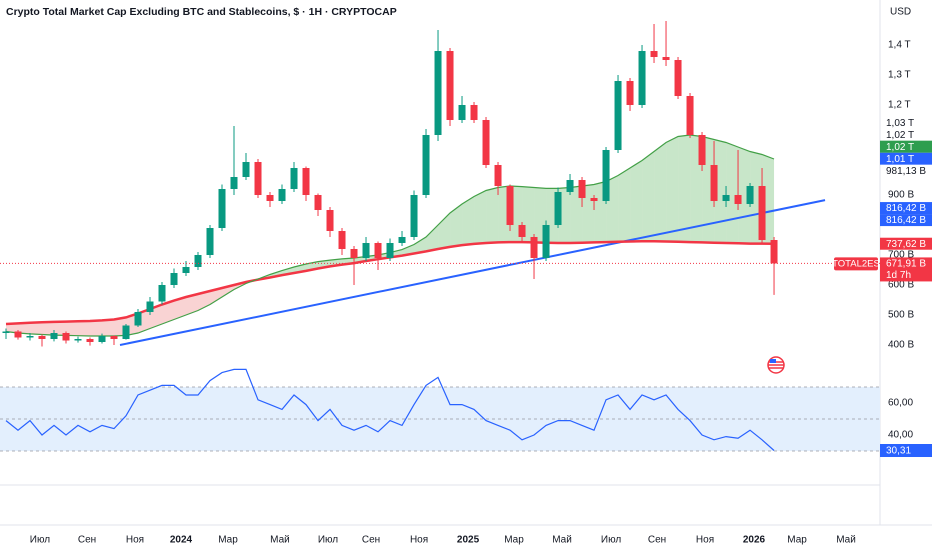 The width and height of the screenshot is (932, 555). What do you see at coordinates (906, 171) in the screenshot?
I see `price-label: 981,13 B` at bounding box center [906, 171].